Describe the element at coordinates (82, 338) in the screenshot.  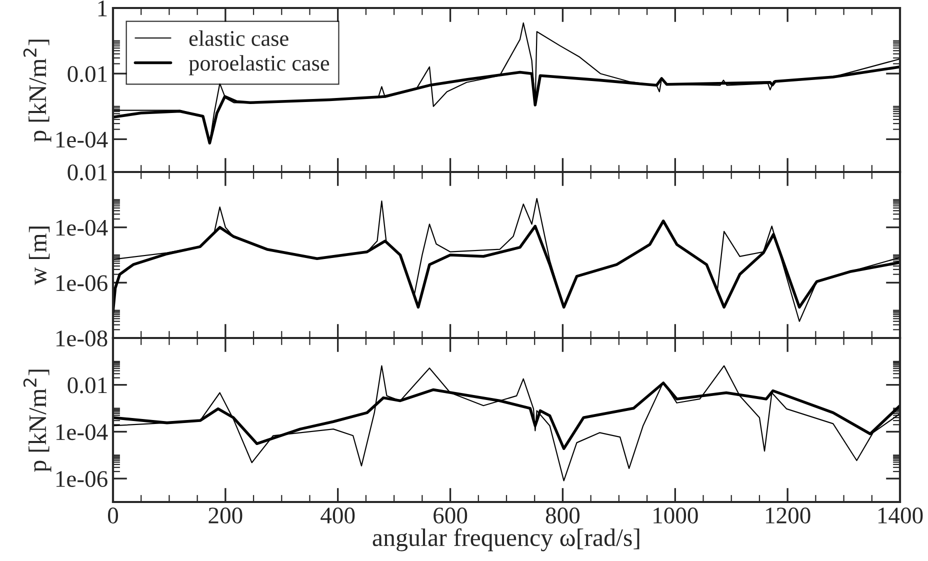
I see `y-tick-label: 1e-08` at that location.